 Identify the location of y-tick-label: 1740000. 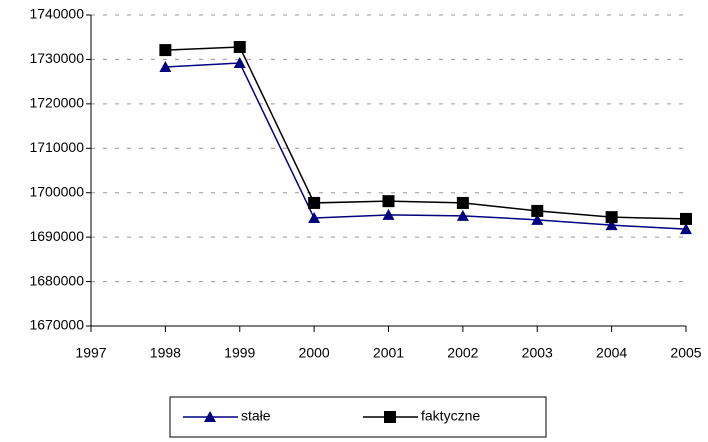
(56, 14).